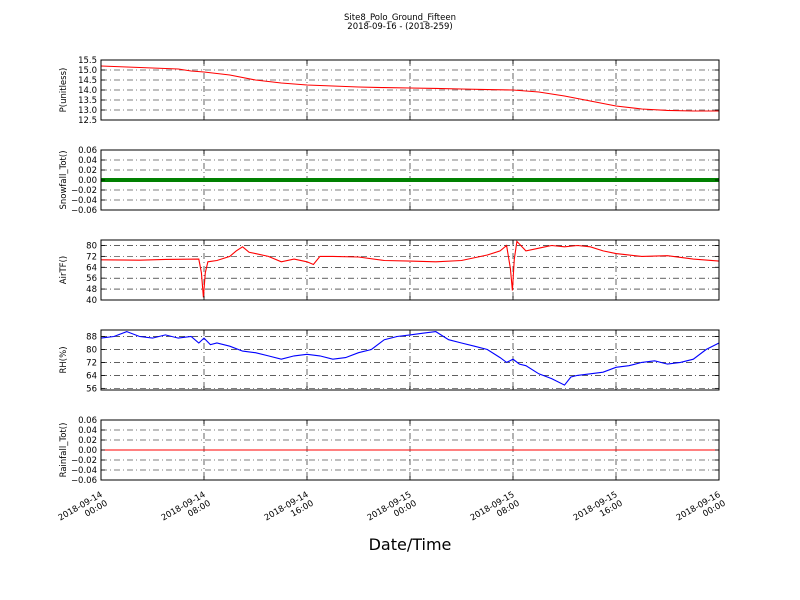 The width and height of the screenshot is (800, 600). What do you see at coordinates (87, 91) in the screenshot?
I see `y-tick-label: 14.0` at bounding box center [87, 91].